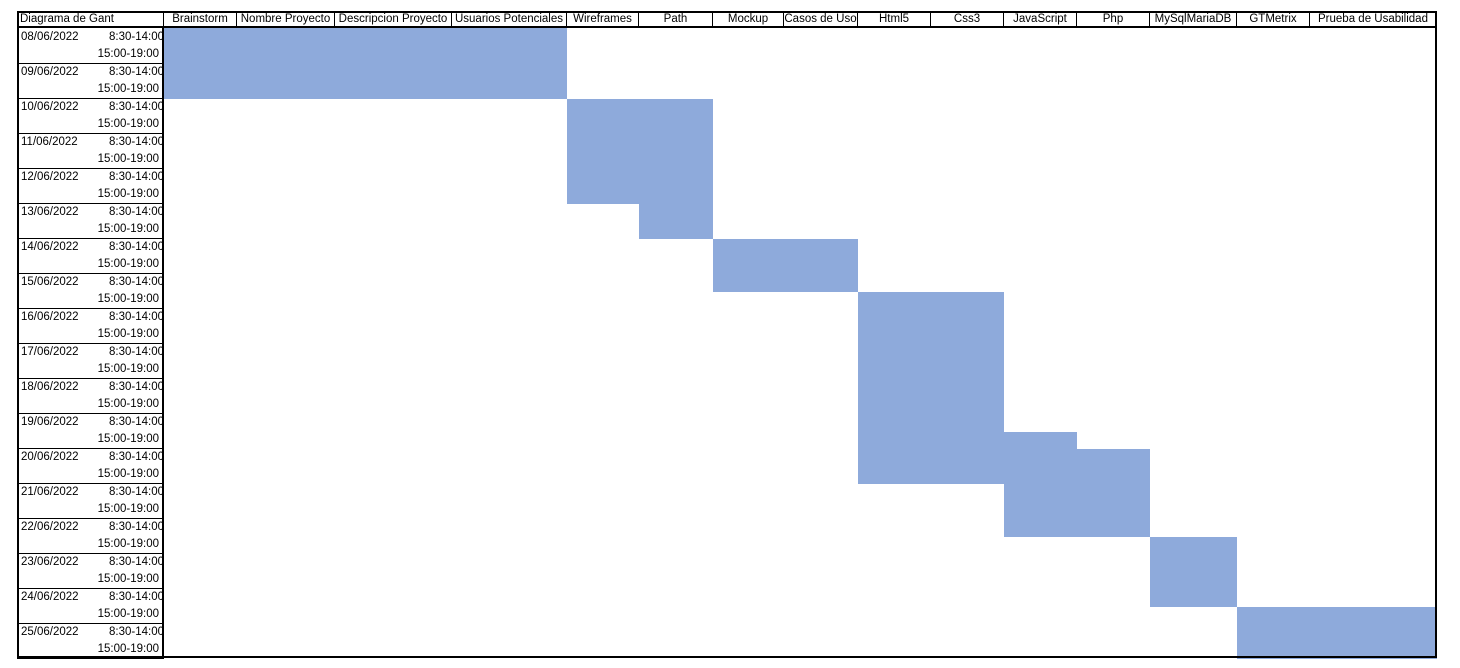 Image resolution: width=1460 pixels, height=668 pixels. What do you see at coordinates (50, 422) in the screenshot?
I see `date-label: 19/06/2022` at bounding box center [50, 422].